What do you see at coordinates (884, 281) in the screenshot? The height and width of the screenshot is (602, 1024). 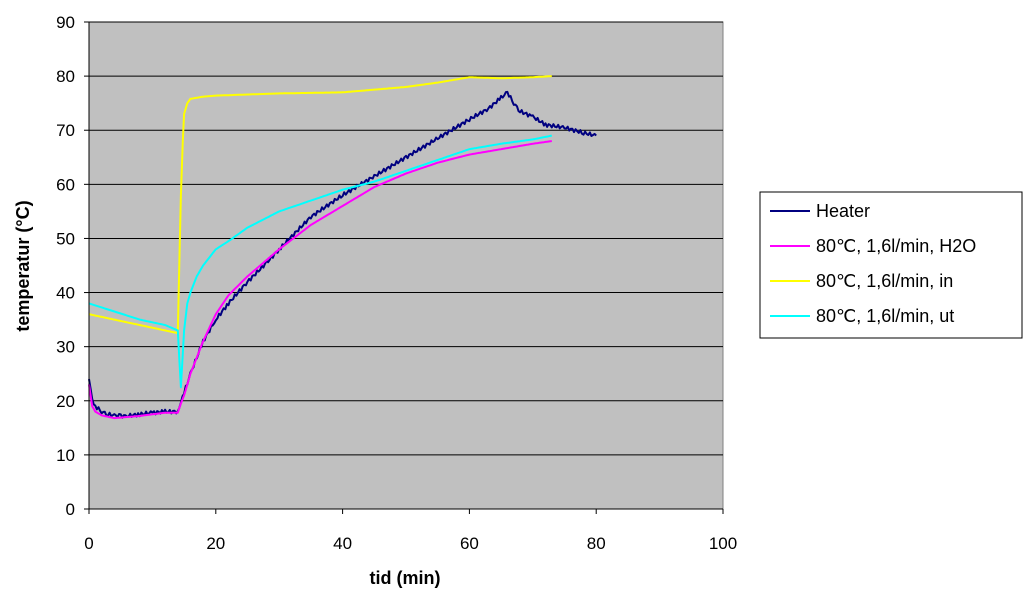 I see `legend-label: 80℃, 1,6l/min, in` at bounding box center [884, 281].